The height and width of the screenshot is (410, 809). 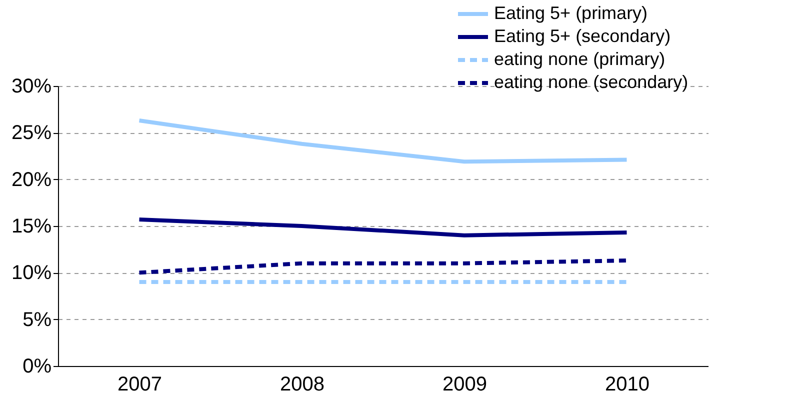 What do you see at coordinates (591, 82) in the screenshot?
I see `legend-label: eating none (secondary)` at bounding box center [591, 82].